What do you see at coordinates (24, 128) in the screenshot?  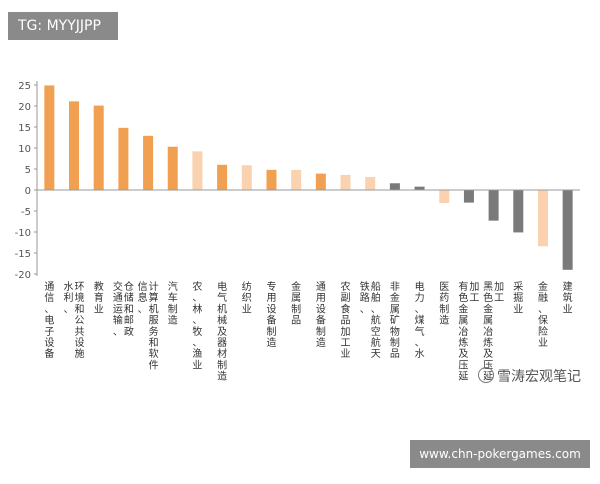 I see `y-tick-label: 15` at bounding box center [24, 128].